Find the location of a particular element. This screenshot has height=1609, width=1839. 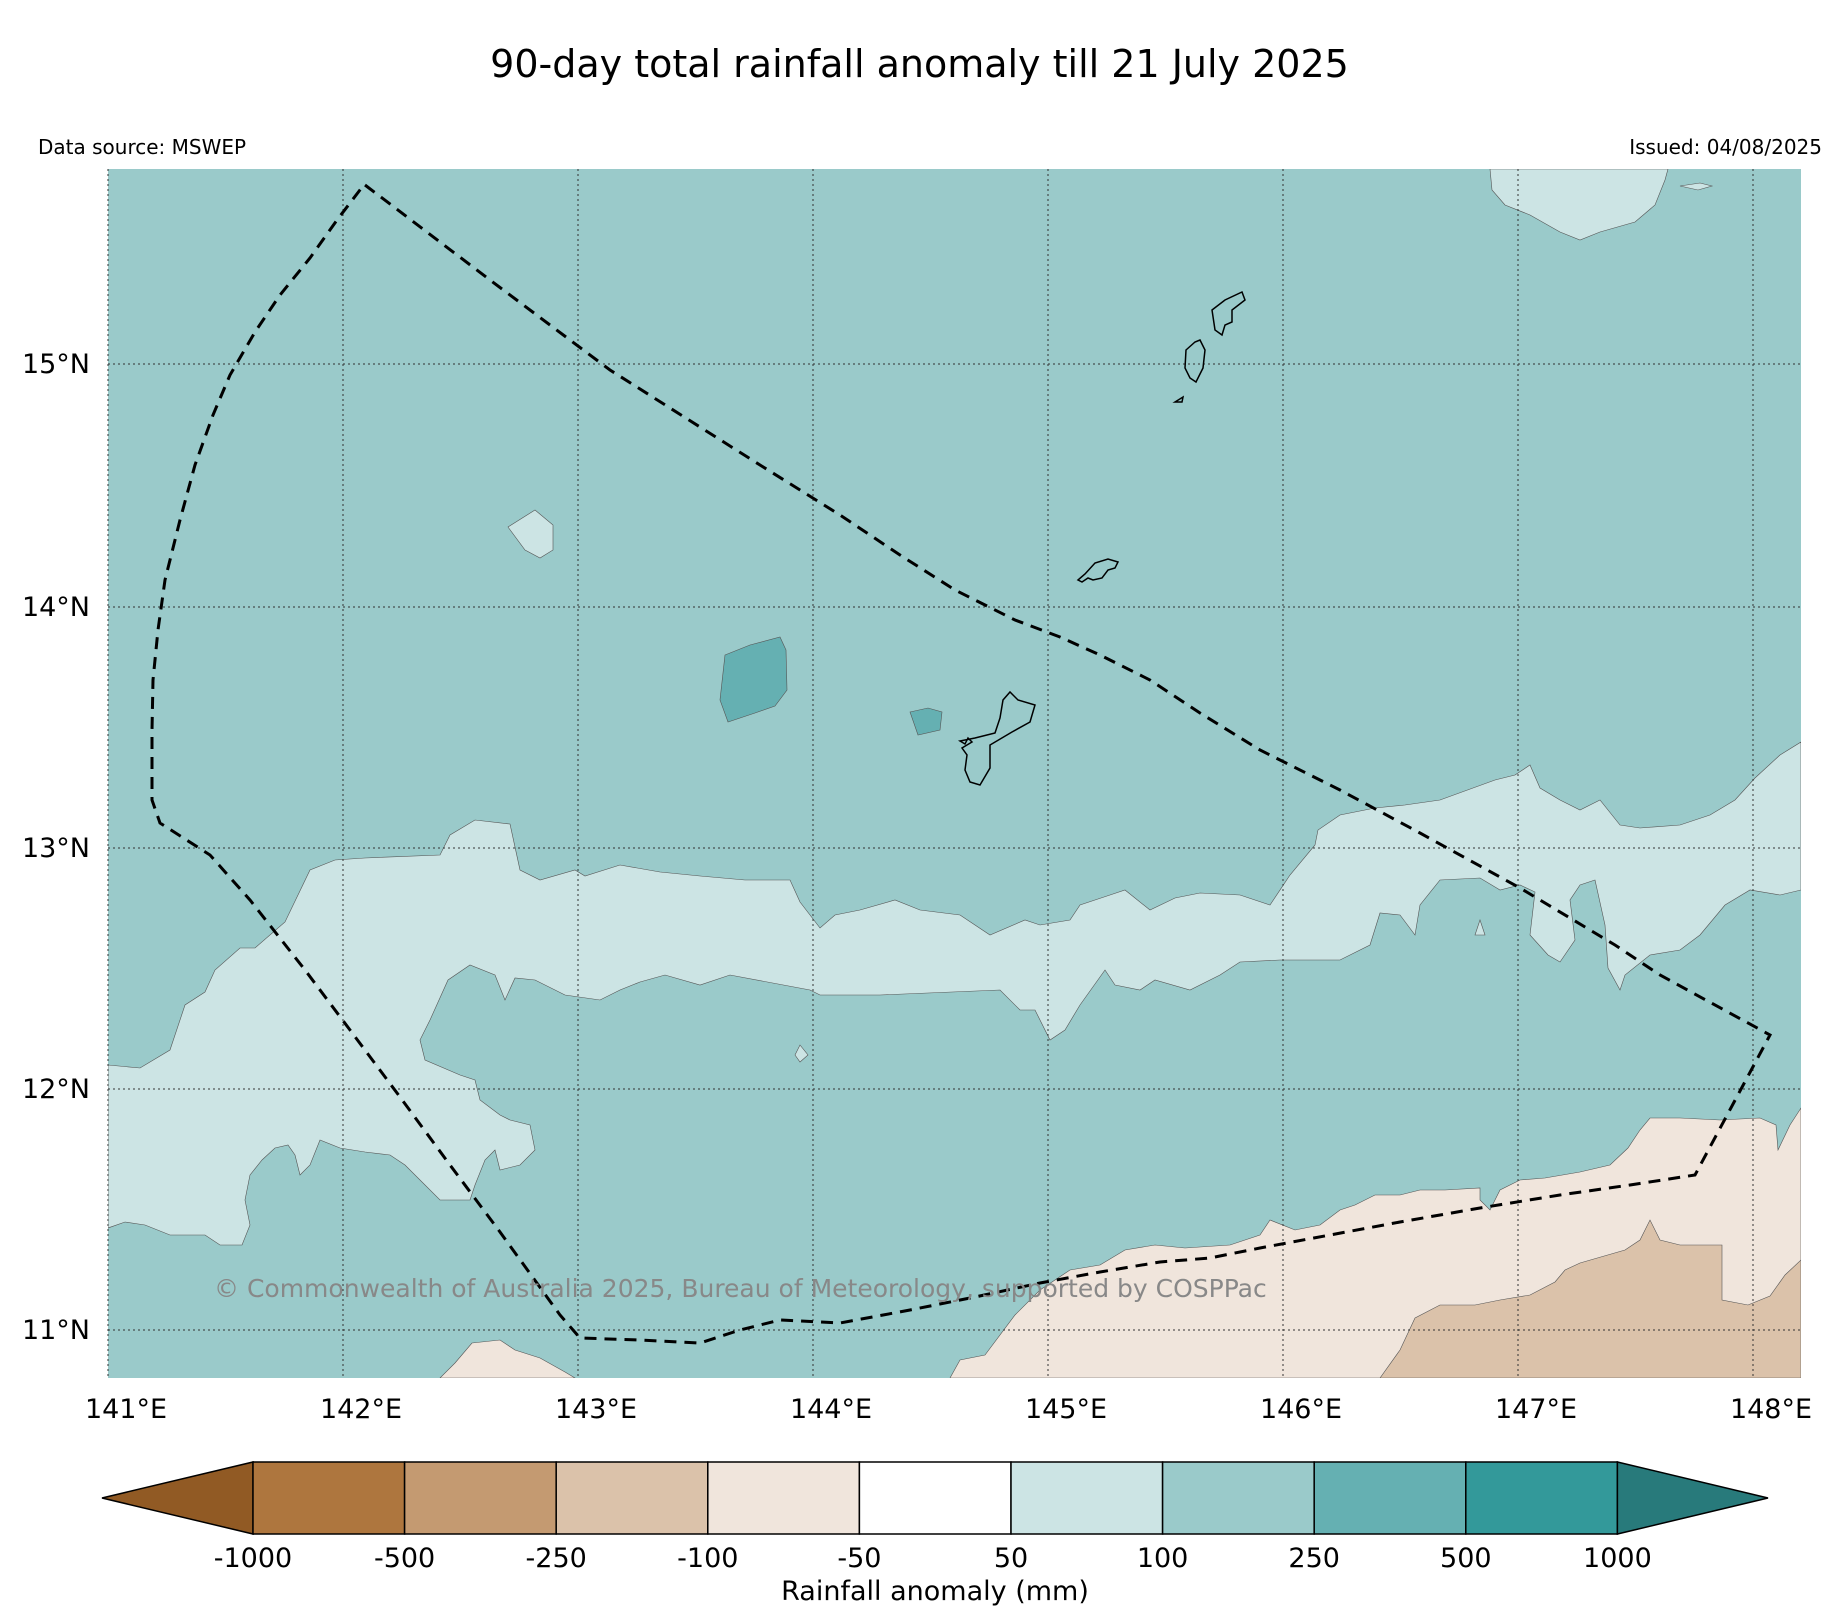

lon-tick-142: 142°E is located at coordinates (361, 1409).